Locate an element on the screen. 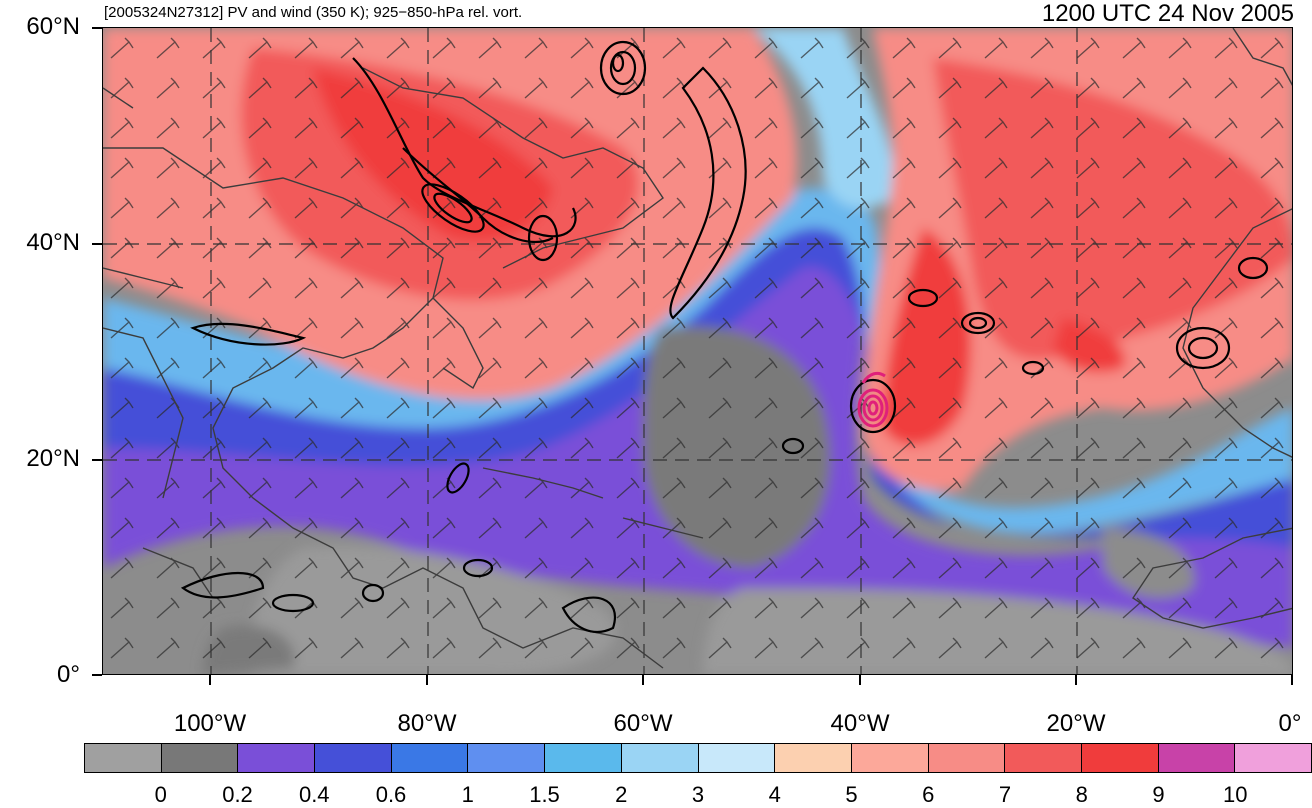  colorbar-label: 8 is located at coordinates (1081, 794).